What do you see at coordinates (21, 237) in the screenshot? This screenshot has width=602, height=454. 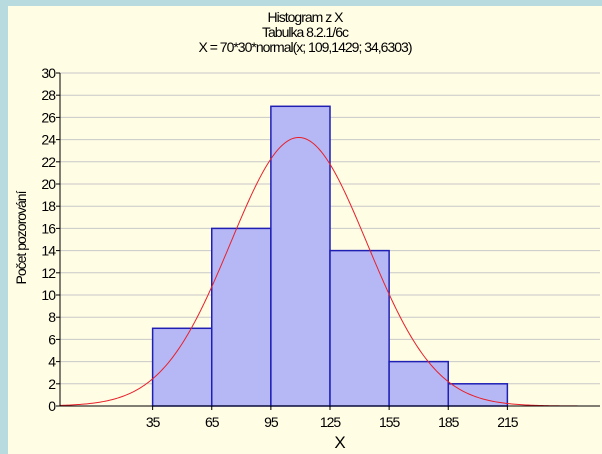 I see `y-axis-label: Počet pozorování` at bounding box center [21, 237].